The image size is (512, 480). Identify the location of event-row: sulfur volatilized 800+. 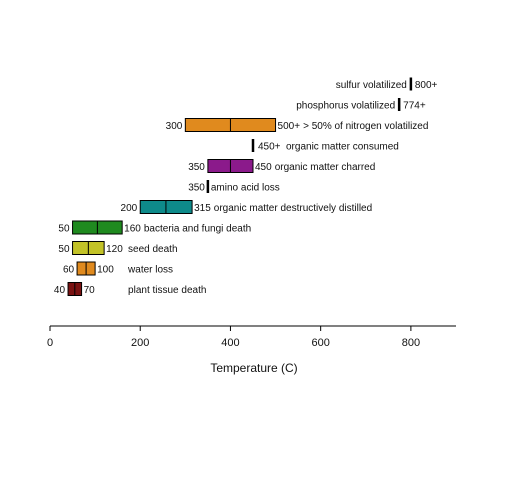
(387, 84).